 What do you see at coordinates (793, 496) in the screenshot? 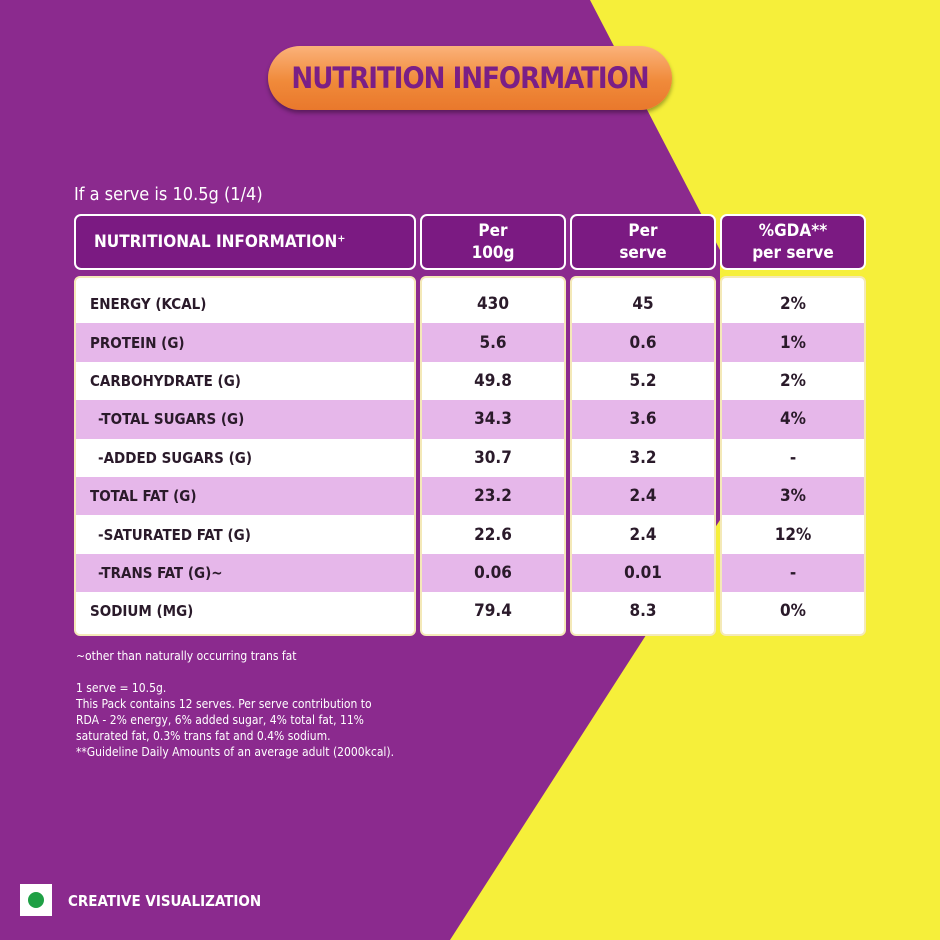
I see `cell-gda: 3%` at bounding box center [793, 496].